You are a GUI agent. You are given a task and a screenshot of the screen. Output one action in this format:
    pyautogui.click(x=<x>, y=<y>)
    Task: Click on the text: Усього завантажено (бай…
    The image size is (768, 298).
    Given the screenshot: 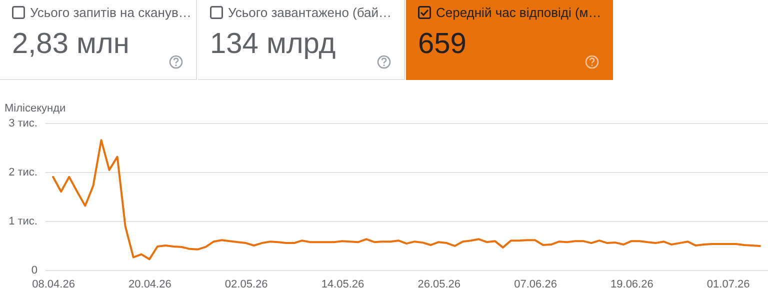 What is the action you would take?
    pyautogui.click(x=310, y=12)
    